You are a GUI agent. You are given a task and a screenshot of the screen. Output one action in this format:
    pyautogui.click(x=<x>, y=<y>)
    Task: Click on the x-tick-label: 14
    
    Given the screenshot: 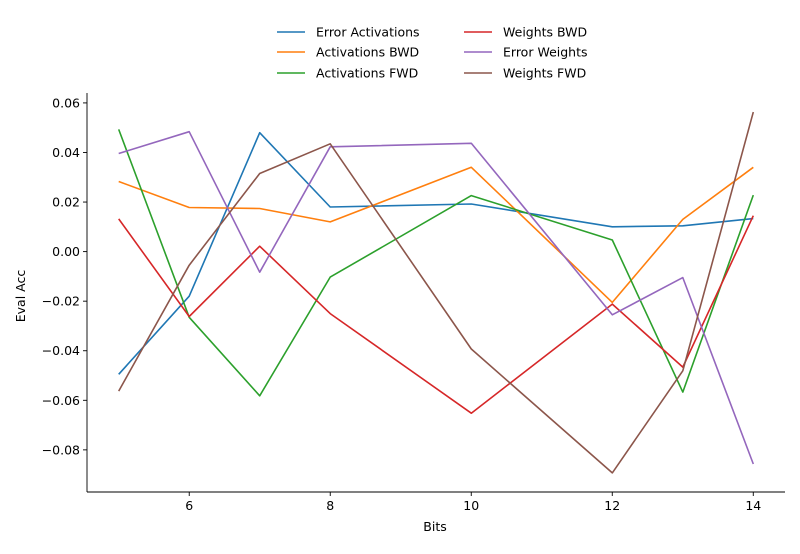 What is the action you would take?
    pyautogui.click(x=753, y=505)
    